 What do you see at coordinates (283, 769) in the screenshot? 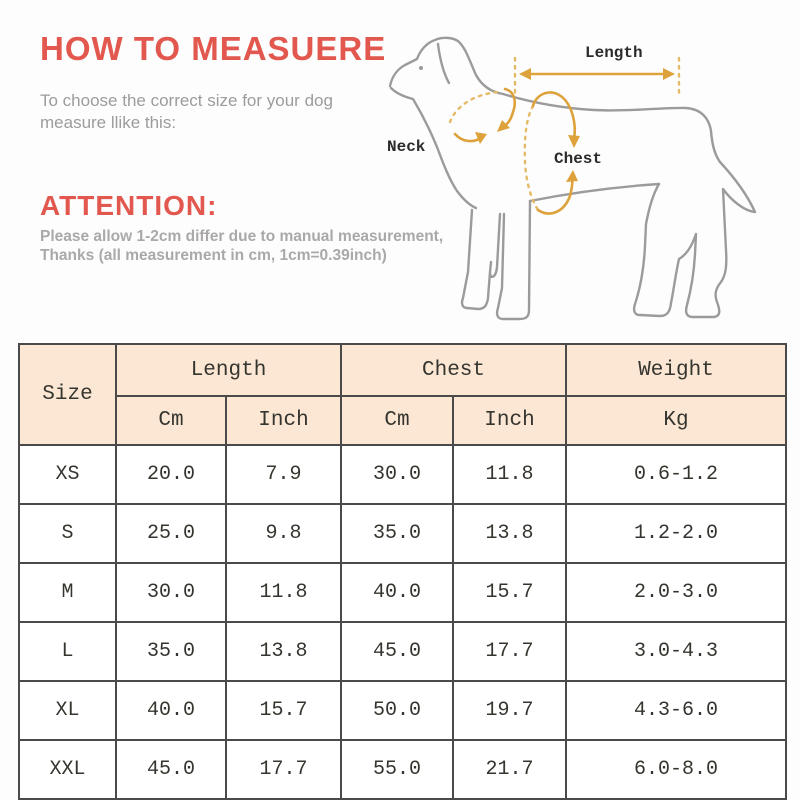
I see `cell-length-inch: 17.7` at bounding box center [283, 769].